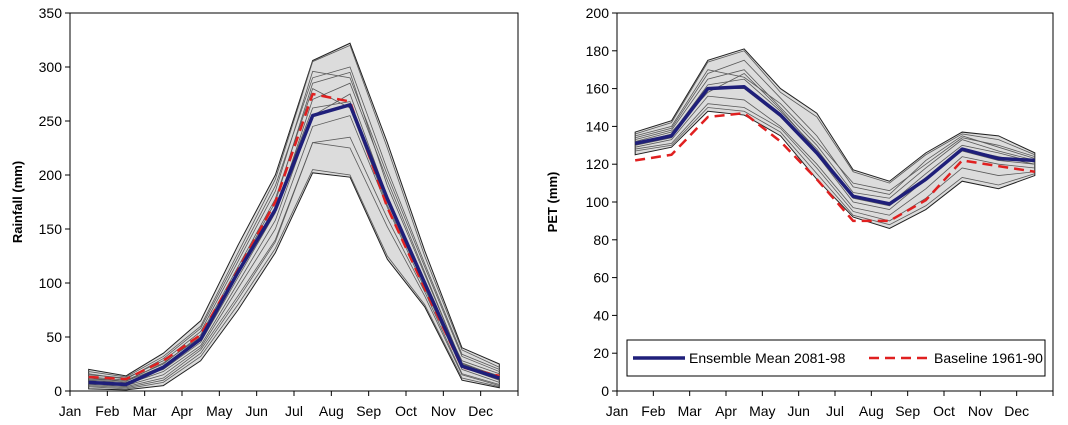 This screenshot has height=425, width=1068. Describe the element at coordinates (988, 358) in the screenshot. I see `legend-label-baseline: Baseline 1961-90` at that location.